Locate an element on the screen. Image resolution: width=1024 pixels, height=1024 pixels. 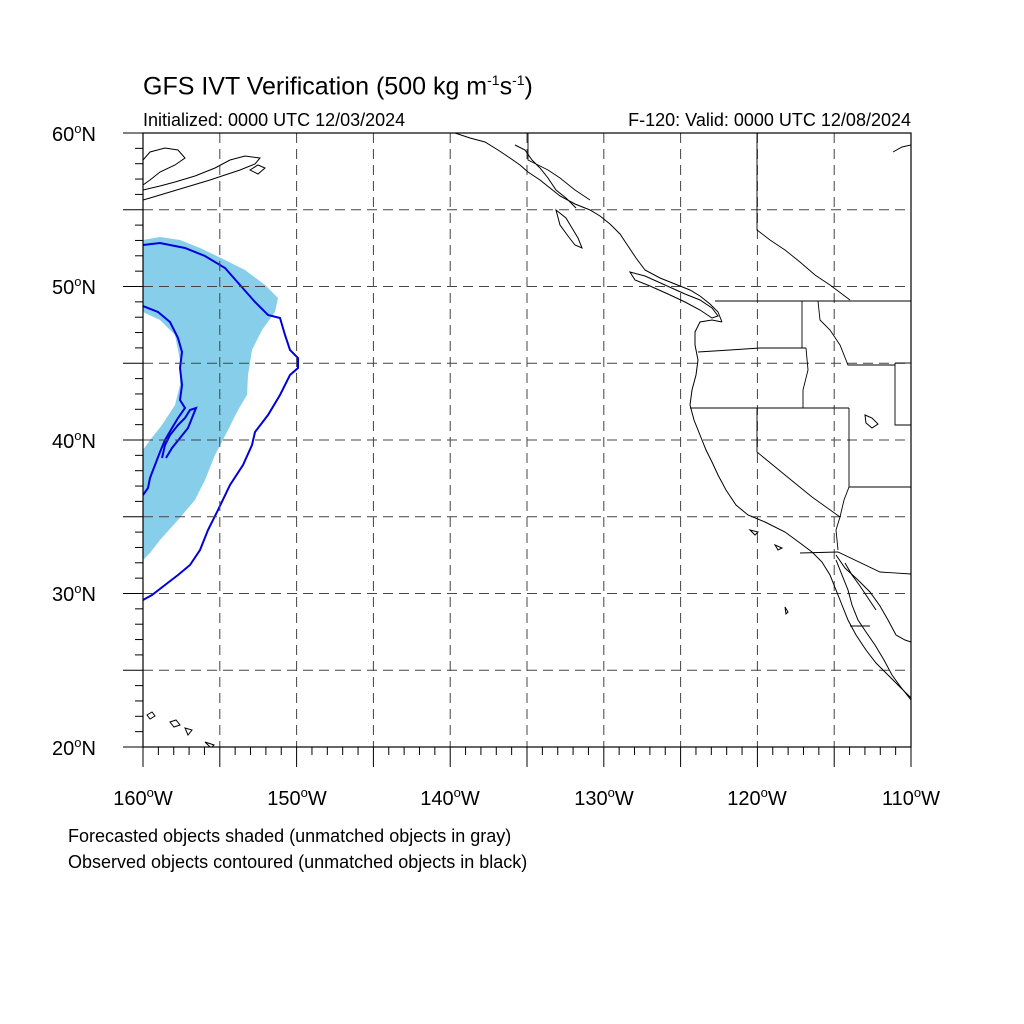
initialized-label: Initialized: 0000 UTC 12/03/2024 is located at coordinates (274, 120).